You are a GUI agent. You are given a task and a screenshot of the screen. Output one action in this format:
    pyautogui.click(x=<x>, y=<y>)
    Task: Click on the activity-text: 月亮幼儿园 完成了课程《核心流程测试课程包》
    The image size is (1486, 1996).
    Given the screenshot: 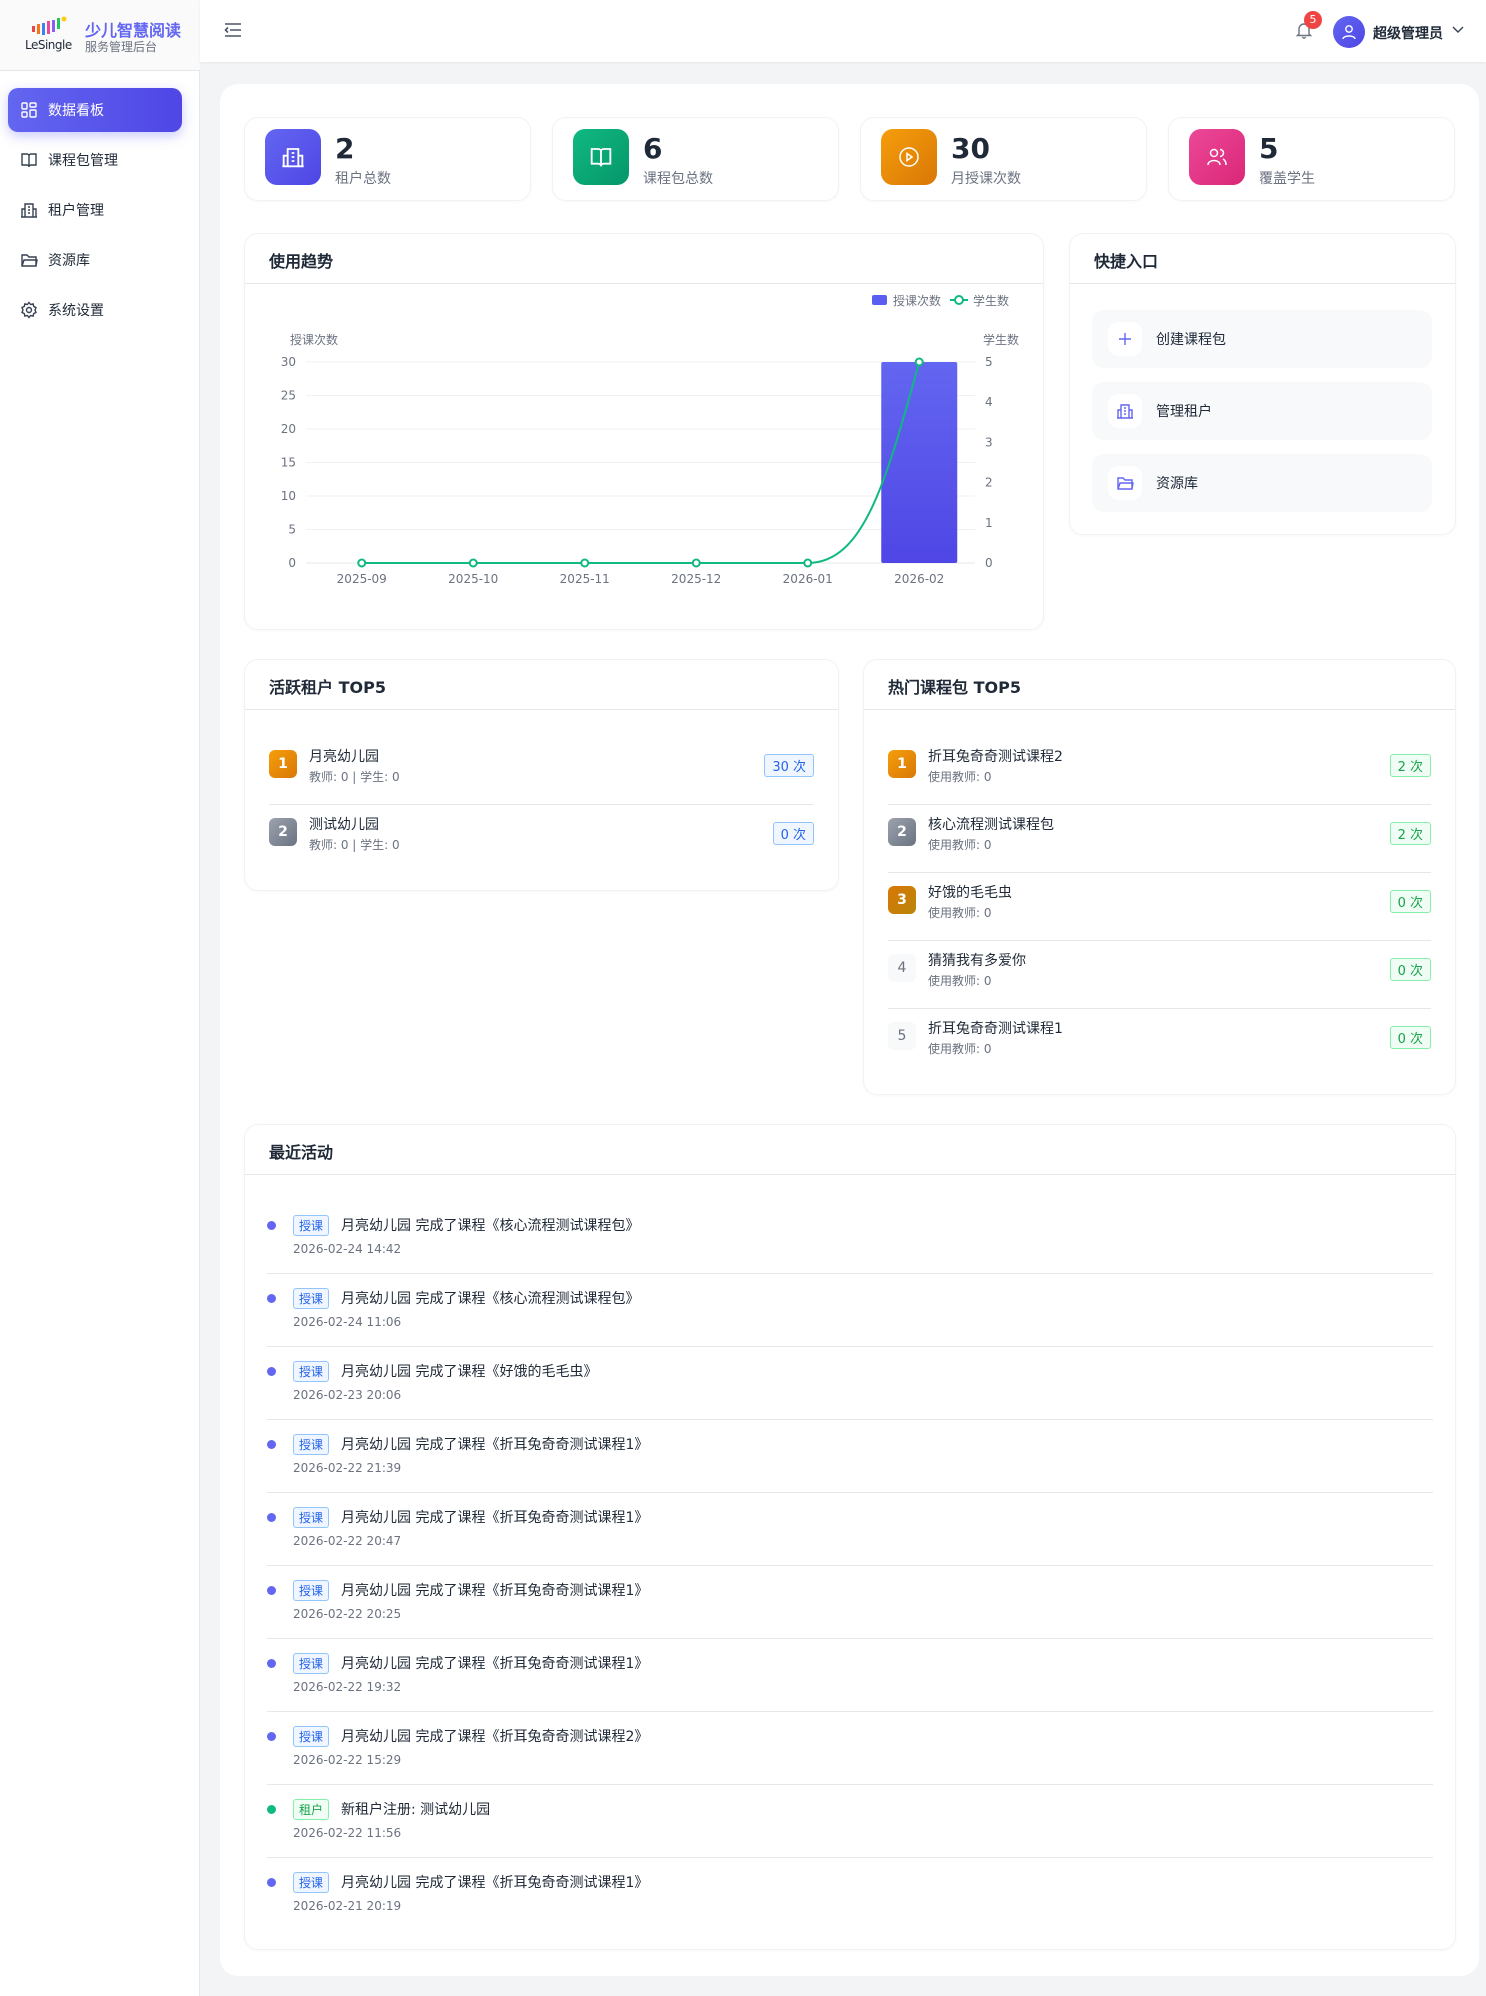 What is the action you would take?
    pyautogui.click(x=490, y=1299)
    